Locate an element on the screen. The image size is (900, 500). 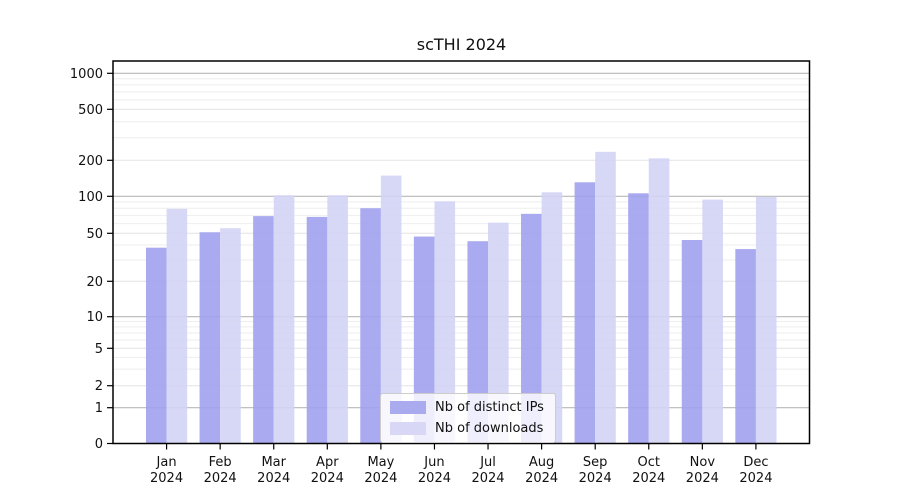
y-tick-label-100: 100 is located at coordinates (90, 197).